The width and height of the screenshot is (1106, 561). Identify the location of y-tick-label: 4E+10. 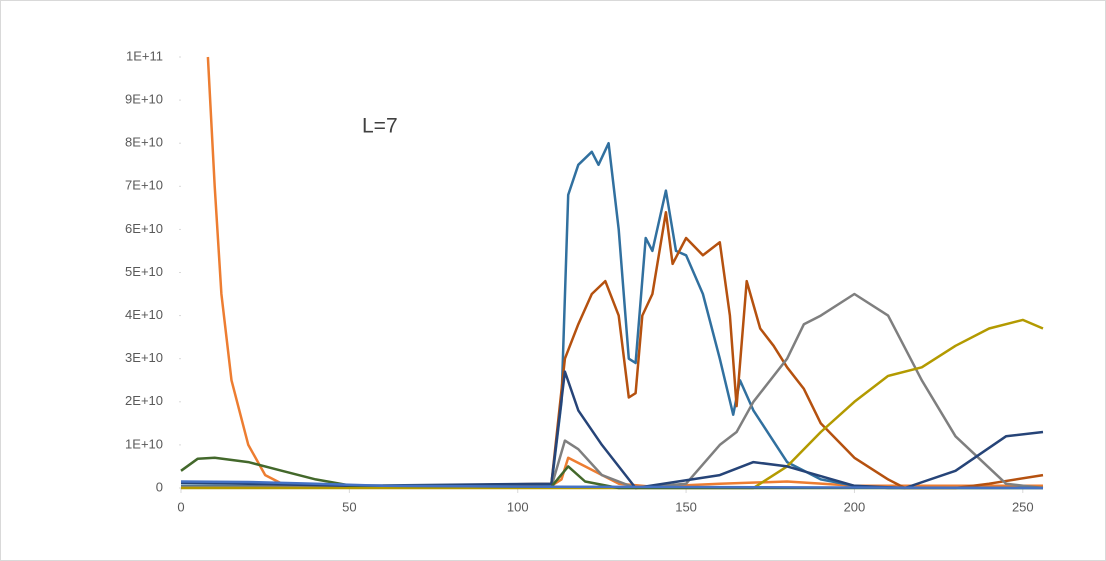
(144, 314).